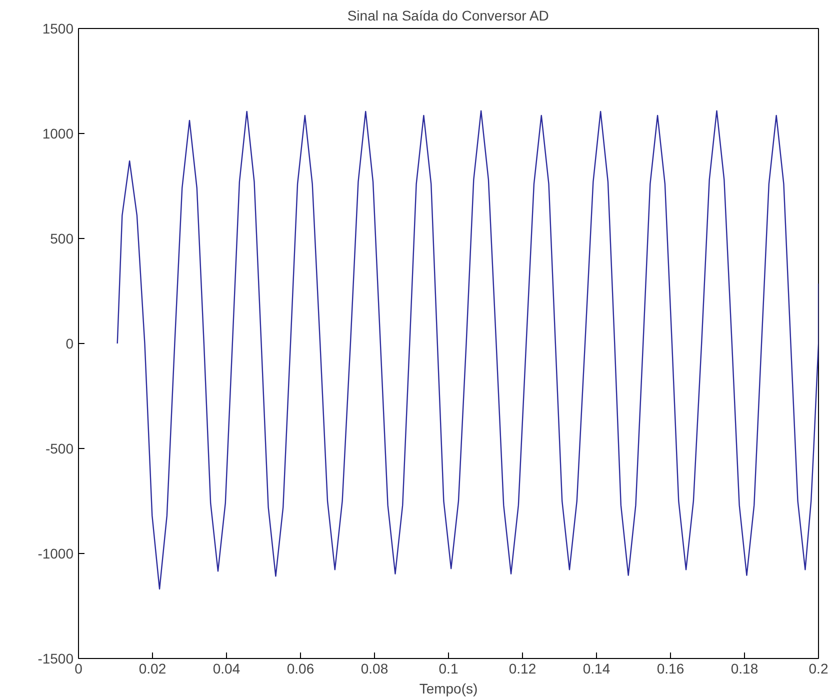 This screenshot has height=699, width=839. Describe the element at coordinates (152, 668) in the screenshot. I see `x-tick-label: 0.02` at that location.